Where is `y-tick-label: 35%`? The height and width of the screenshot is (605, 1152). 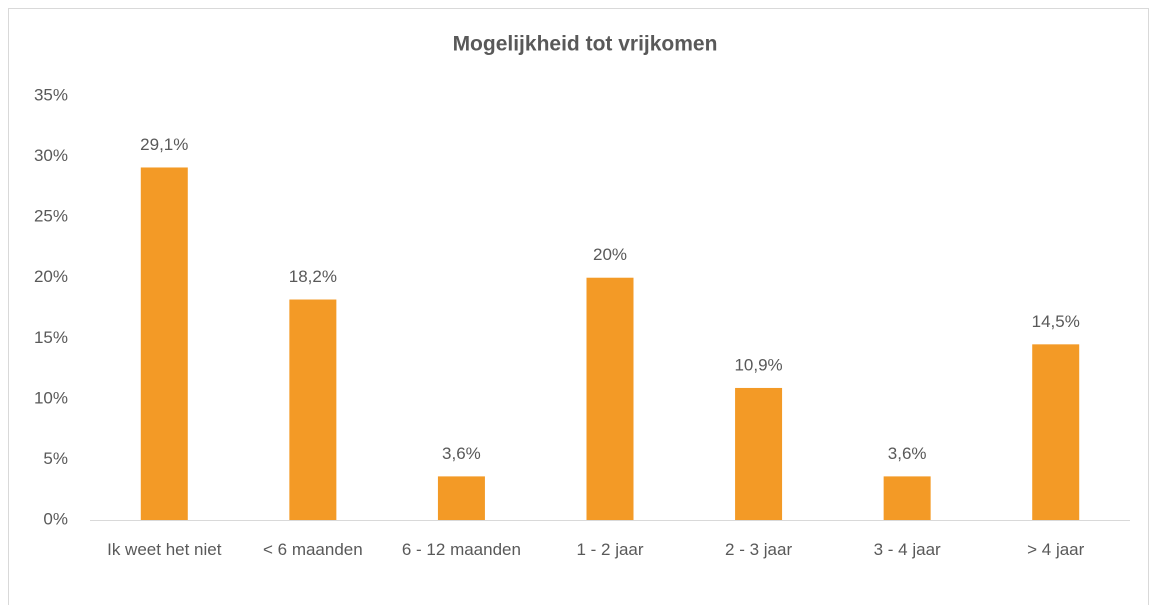
y-tick-label: 35% is located at coordinates (51, 94).